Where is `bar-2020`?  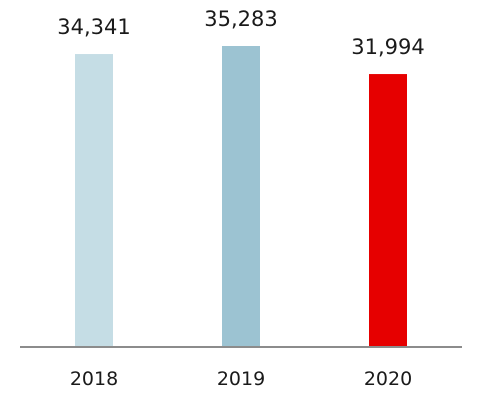
bar-2020 is located at coordinates (388, 210).